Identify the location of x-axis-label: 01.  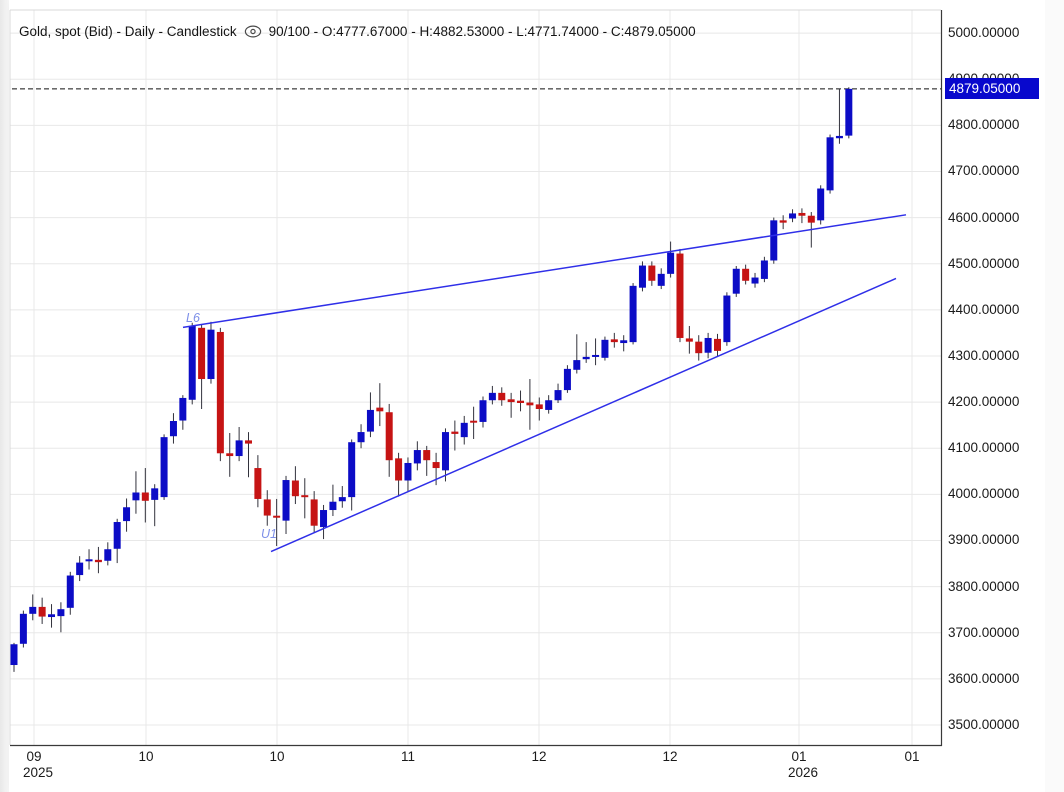
(912, 756).